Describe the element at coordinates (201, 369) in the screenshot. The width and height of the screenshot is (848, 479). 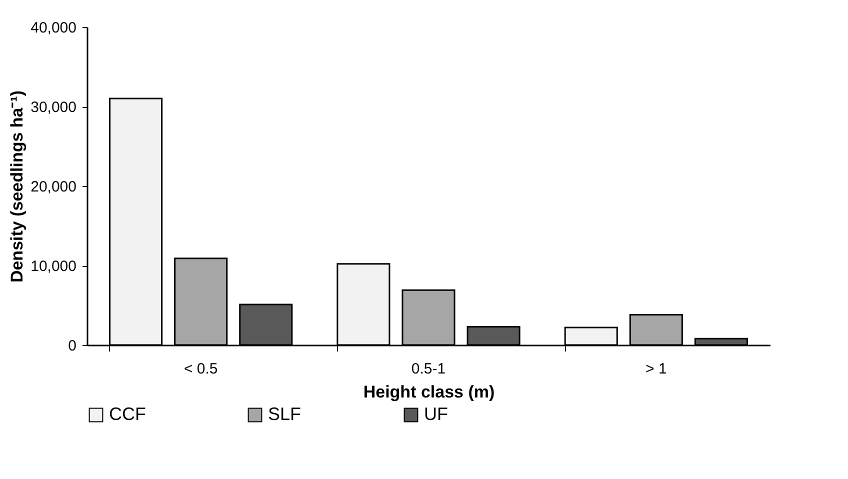
I see `x-tick-label: < 0.5` at that location.